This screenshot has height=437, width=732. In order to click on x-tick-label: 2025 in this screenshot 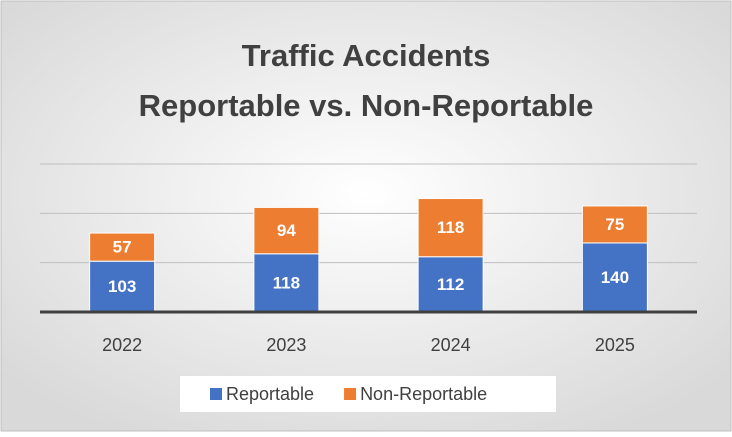, I will do `click(615, 345)`.